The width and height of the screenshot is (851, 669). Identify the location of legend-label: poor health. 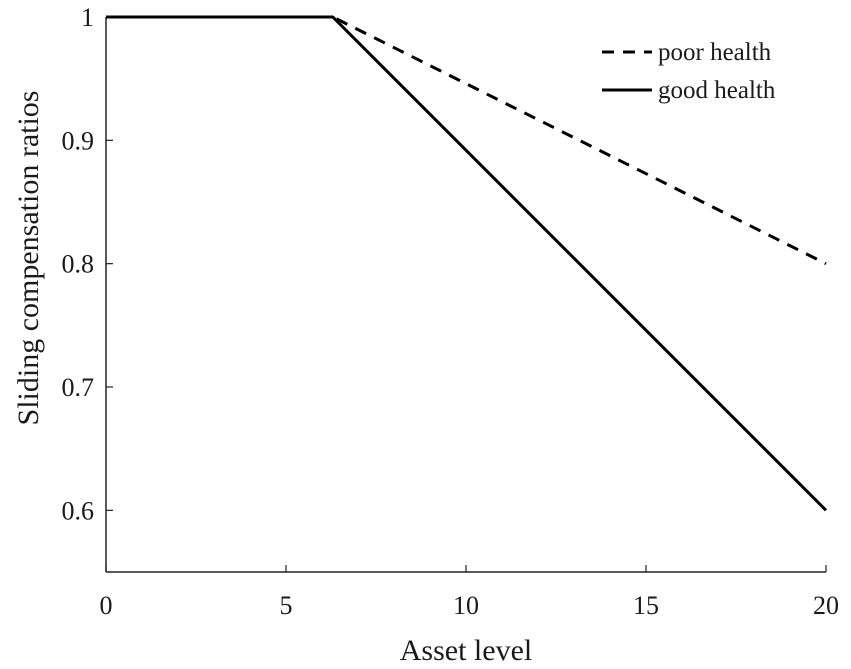
(715, 52).